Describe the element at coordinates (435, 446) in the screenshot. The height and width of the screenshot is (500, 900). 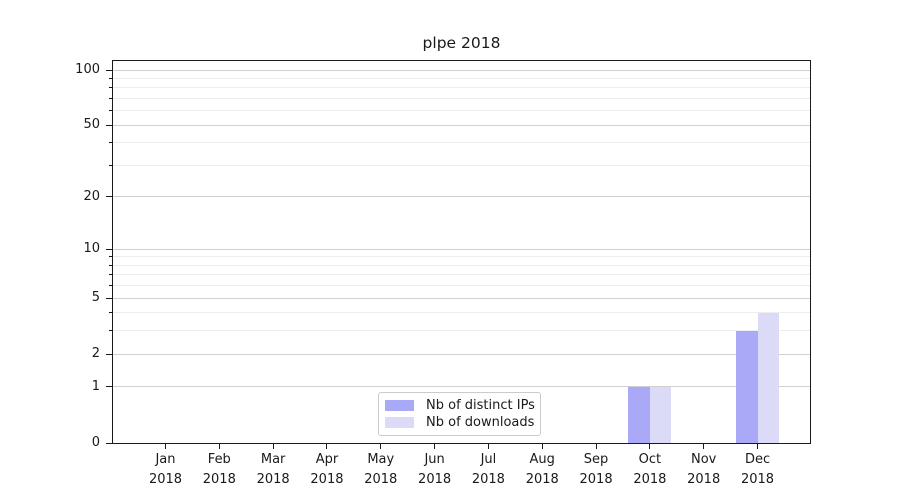
I see `x-tick-jun` at that location.